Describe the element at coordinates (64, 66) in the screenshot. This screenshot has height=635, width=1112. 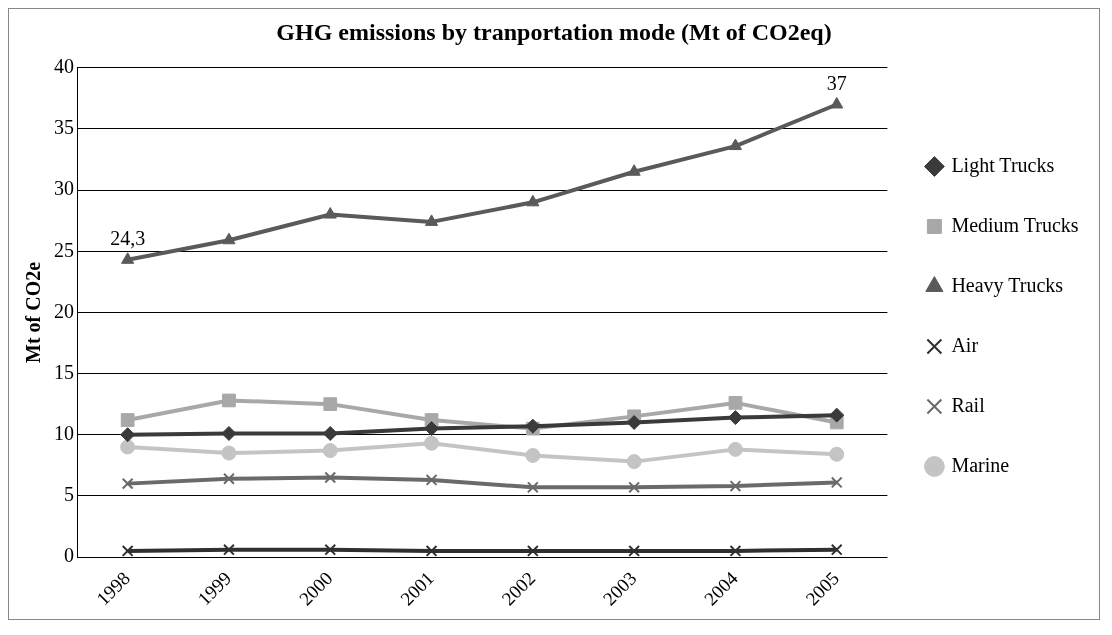
I see `y-tick-label: 40` at that location.